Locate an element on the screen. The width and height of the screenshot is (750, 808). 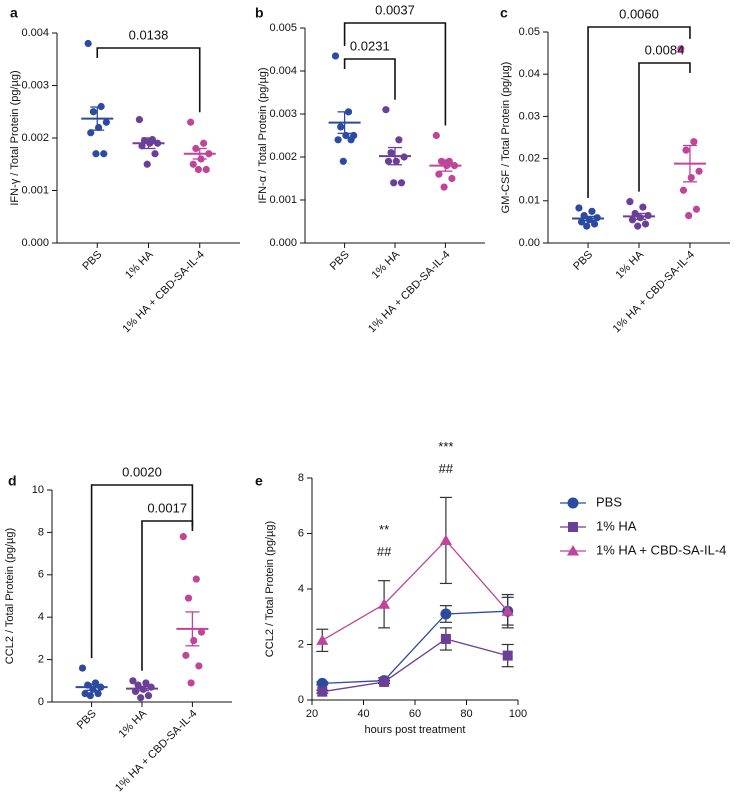
y-tick-label: 0.004 is located at coordinates (283, 71).